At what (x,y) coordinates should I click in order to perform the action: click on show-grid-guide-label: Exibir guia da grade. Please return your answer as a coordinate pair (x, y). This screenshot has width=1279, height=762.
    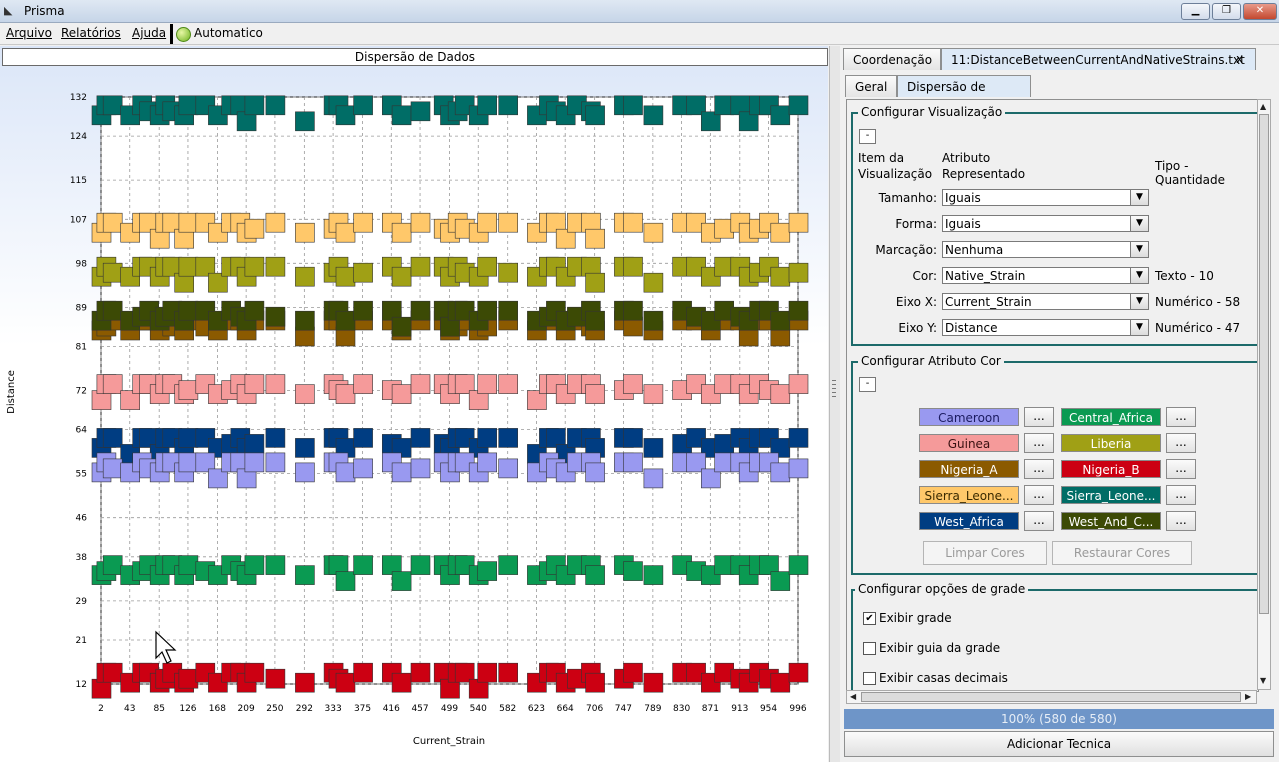
    Looking at the image, I should click on (940, 648).